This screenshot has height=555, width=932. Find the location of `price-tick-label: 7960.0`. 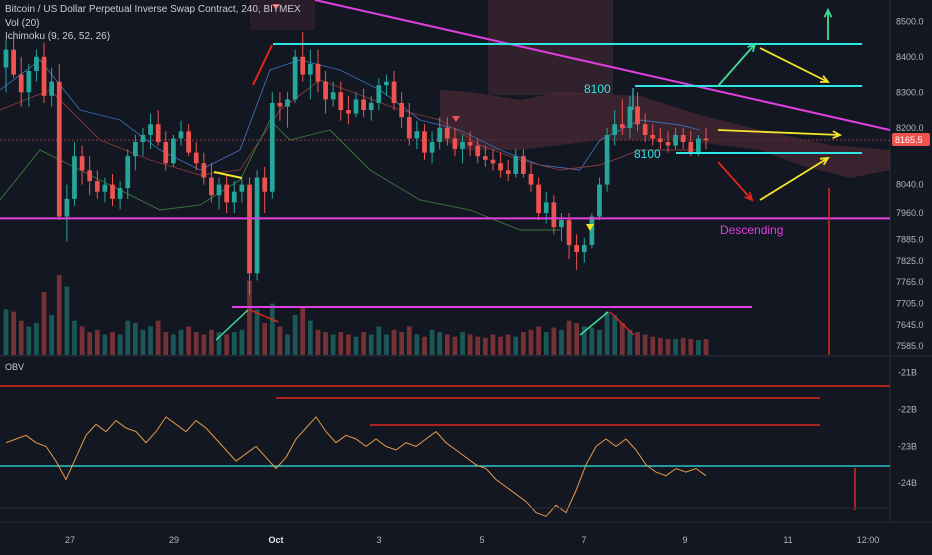

price-tick-label: 7960.0 is located at coordinates (910, 213).